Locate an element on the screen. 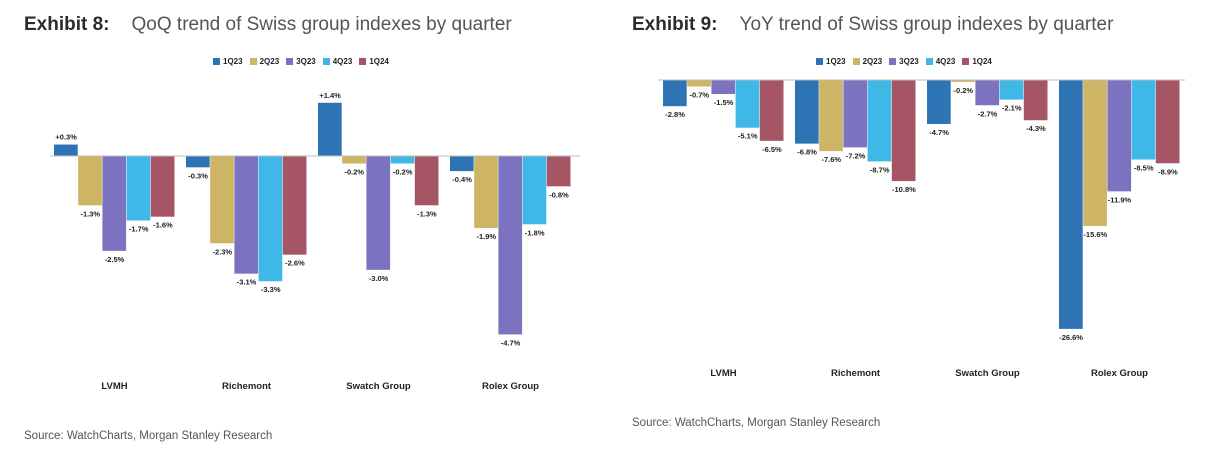 The image size is (1205, 457). legend-item: 1Q23 is located at coordinates (831, 61).